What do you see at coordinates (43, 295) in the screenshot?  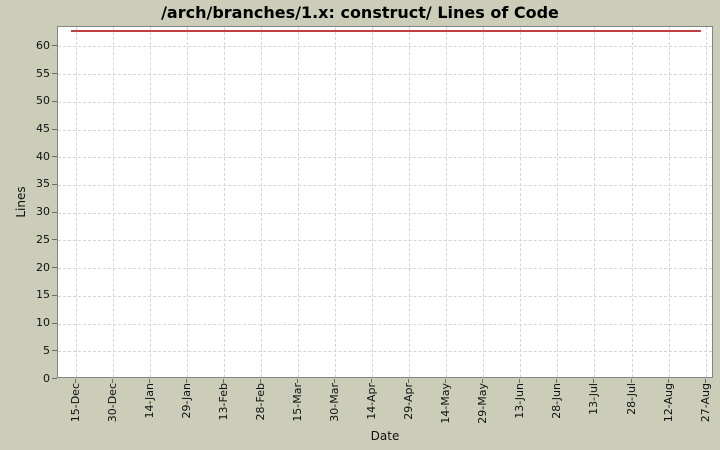 I see `y-tick-label: 15` at bounding box center [43, 295].